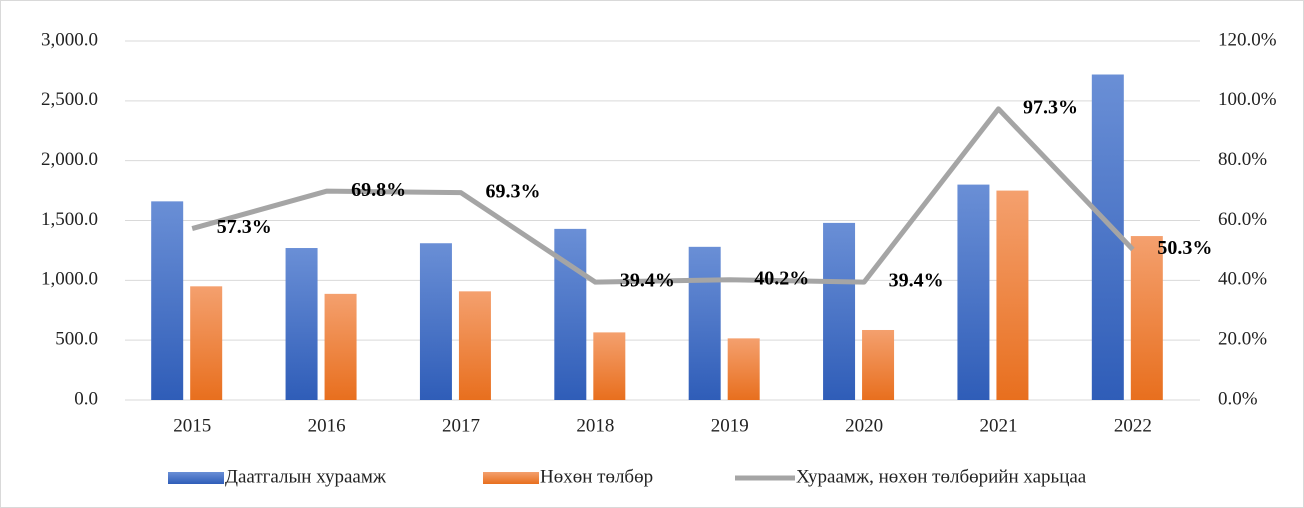 This screenshot has width=1304, height=508. Describe the element at coordinates (1242, 279) in the screenshot. I see `y2-tick-label: 40.0%` at that location.